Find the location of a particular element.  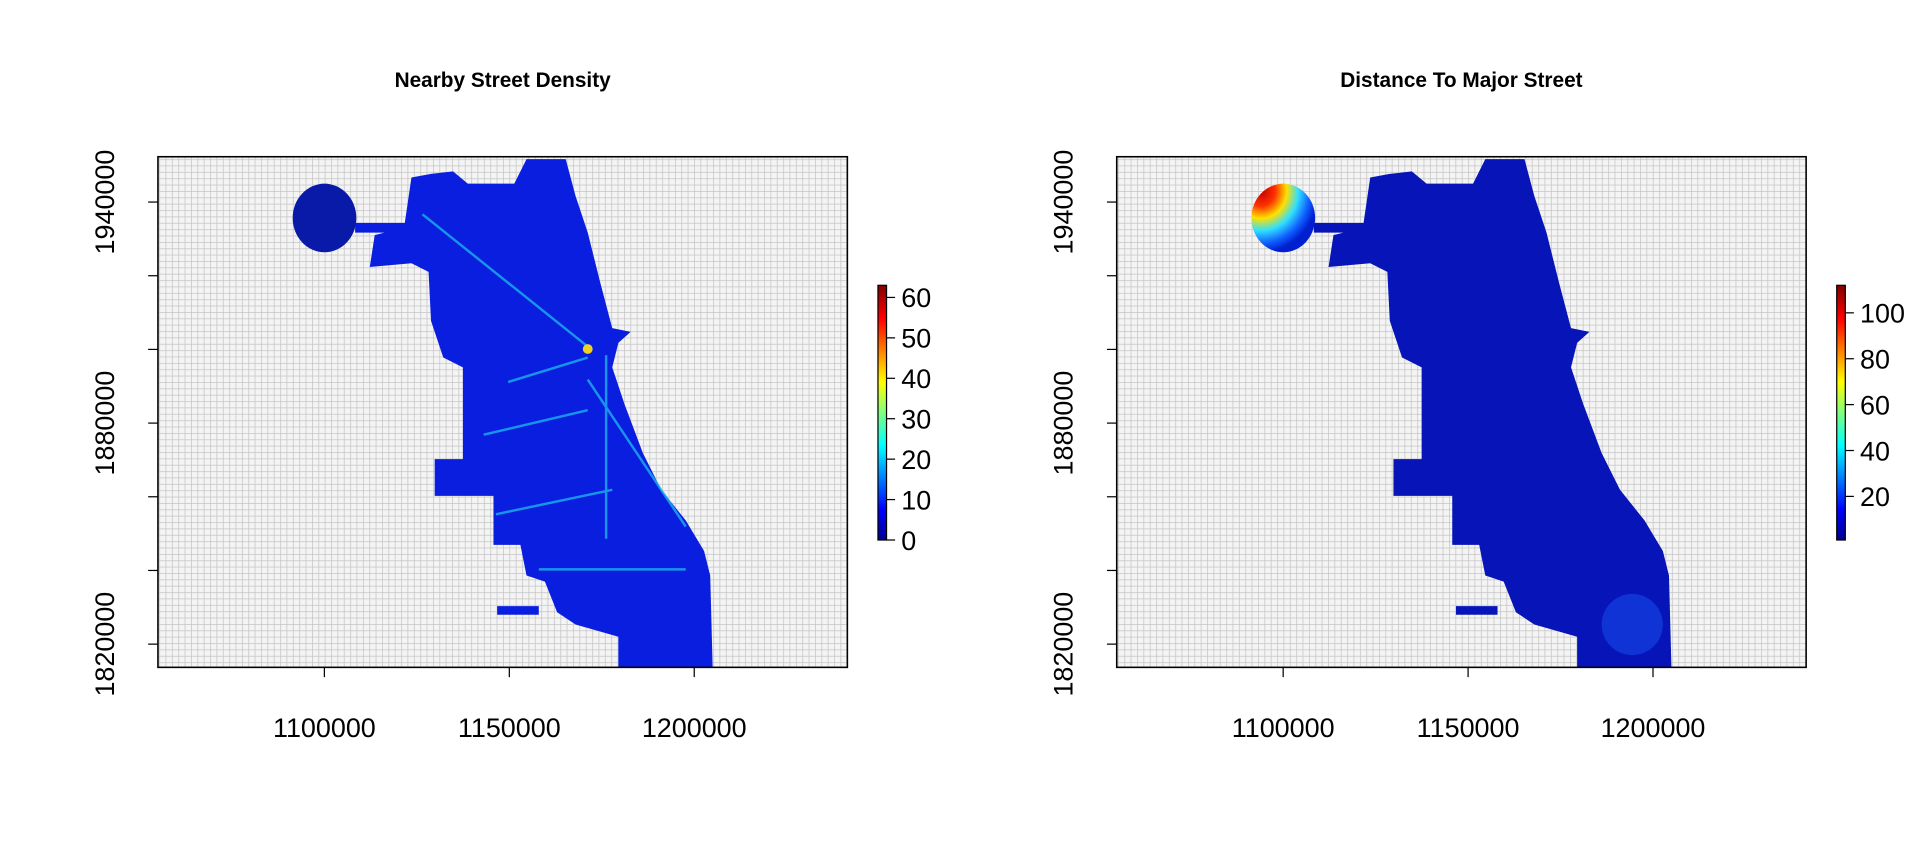

colorbar-tick-label: 80 is located at coordinates (1875, 360).